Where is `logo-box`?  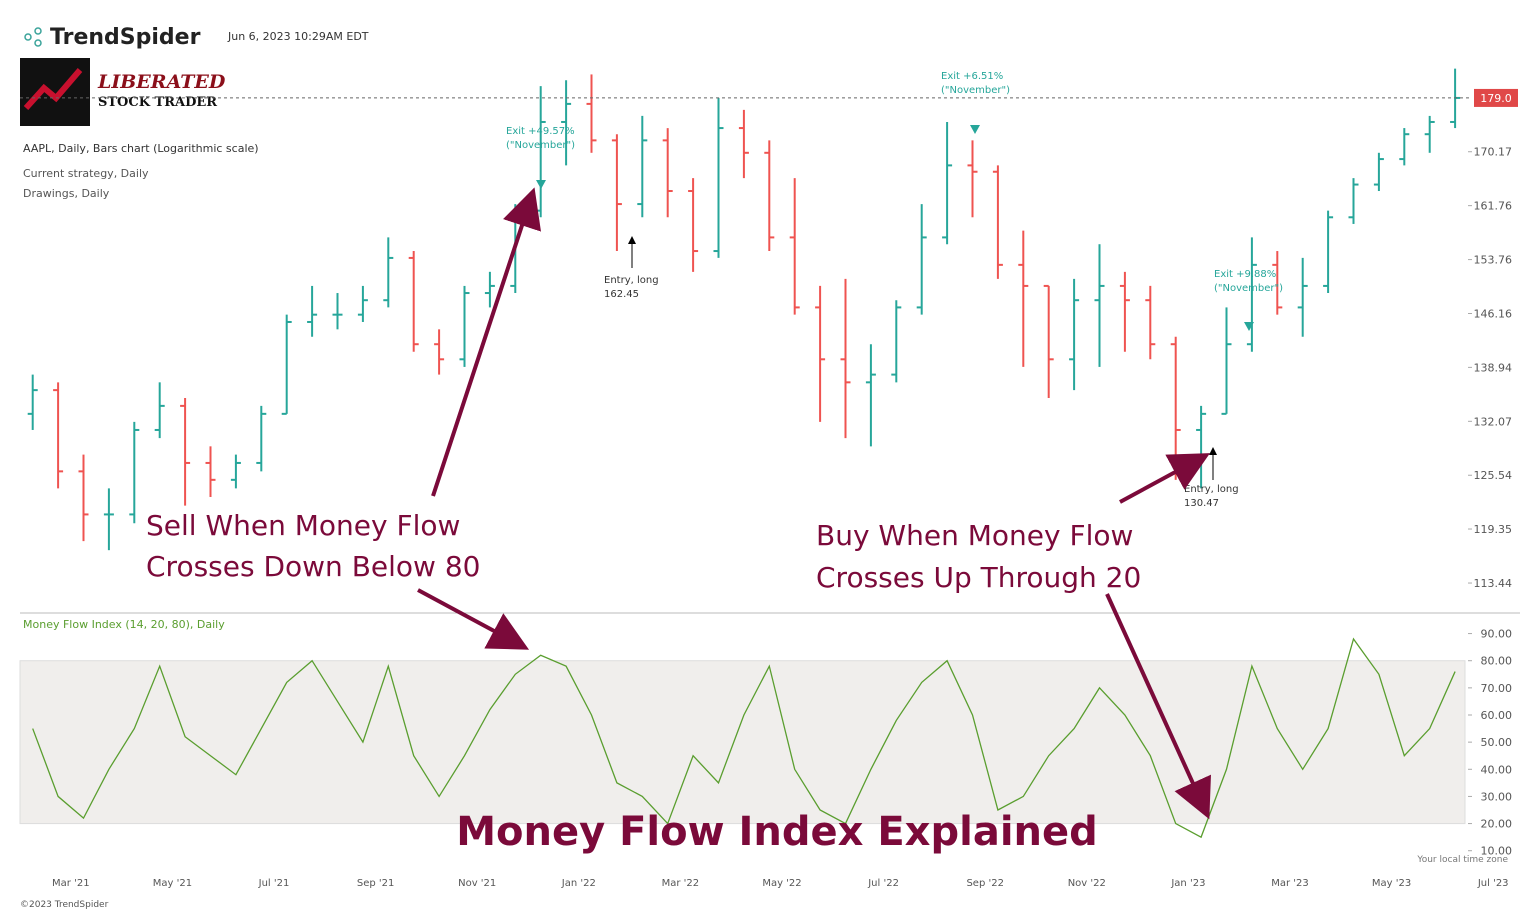
logo-box is located at coordinates (55, 92).